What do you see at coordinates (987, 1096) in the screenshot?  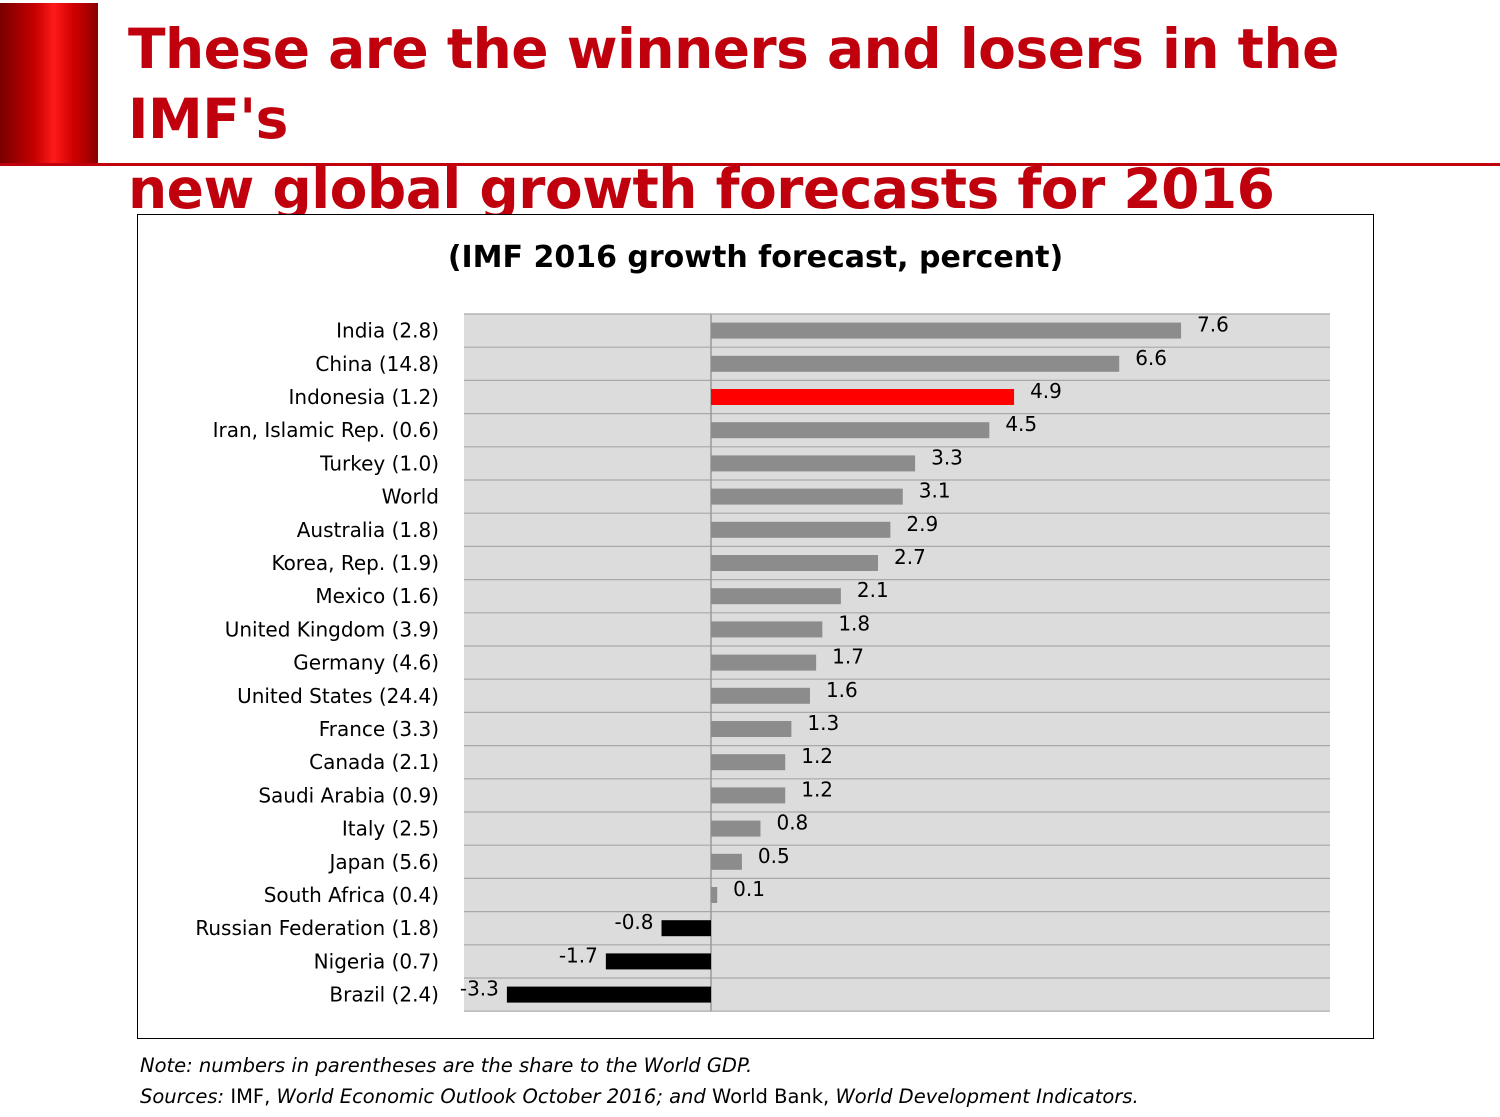 I see `sources-wdi: World Development Indicators.` at bounding box center [987, 1096].